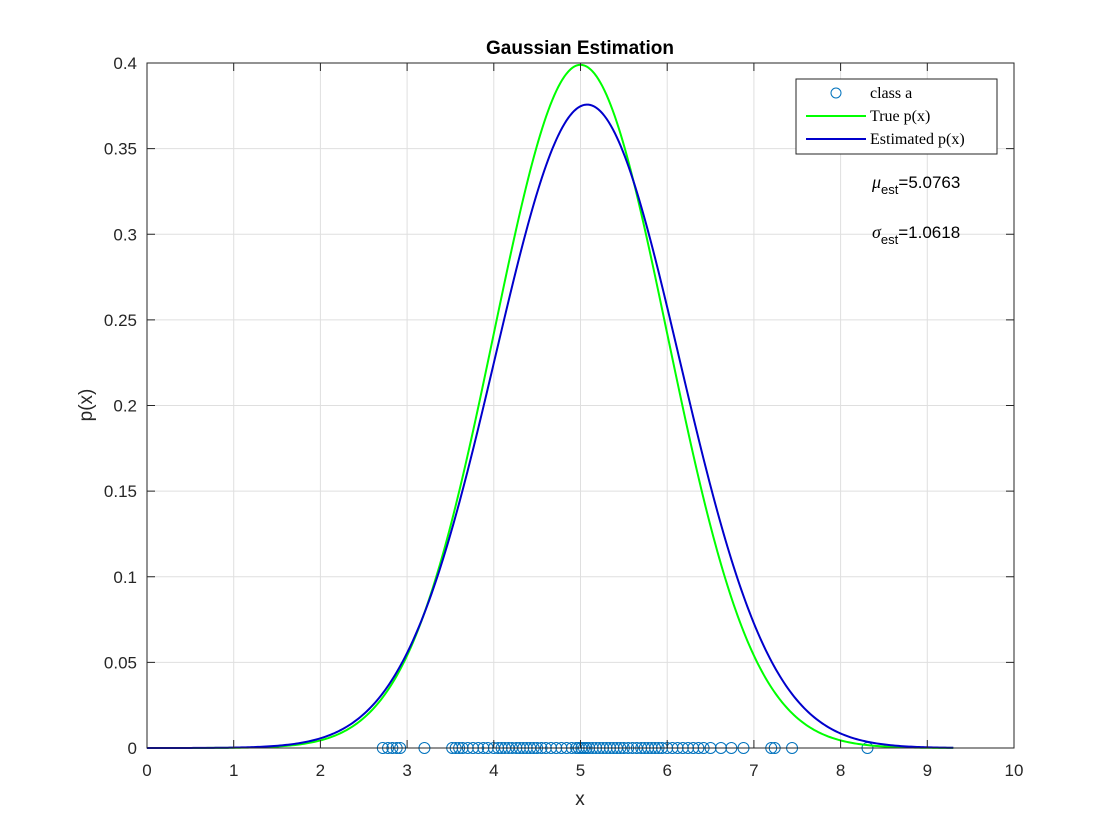  Describe the element at coordinates (120, 662) in the screenshot. I see `y-tick-label: 0.05` at that location.